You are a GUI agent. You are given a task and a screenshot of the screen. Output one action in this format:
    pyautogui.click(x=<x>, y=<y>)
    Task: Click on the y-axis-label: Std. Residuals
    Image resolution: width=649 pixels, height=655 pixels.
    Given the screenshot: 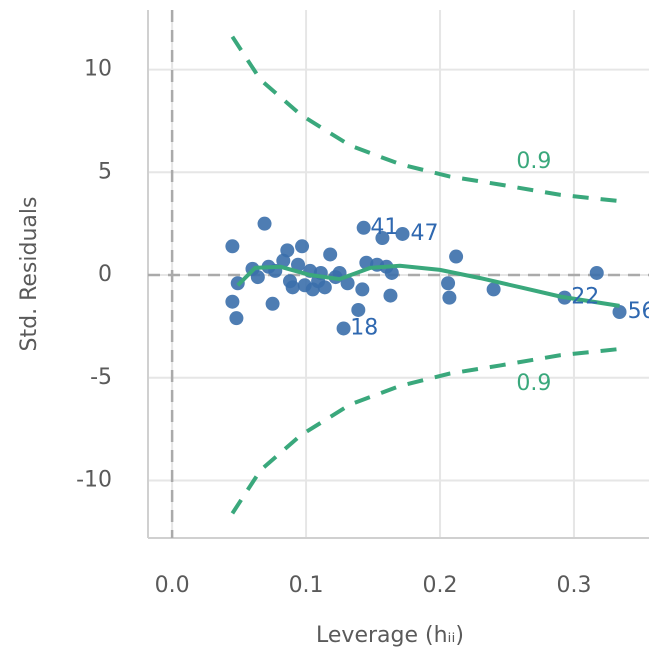 What is the action you would take?
    pyautogui.click(x=29, y=274)
    